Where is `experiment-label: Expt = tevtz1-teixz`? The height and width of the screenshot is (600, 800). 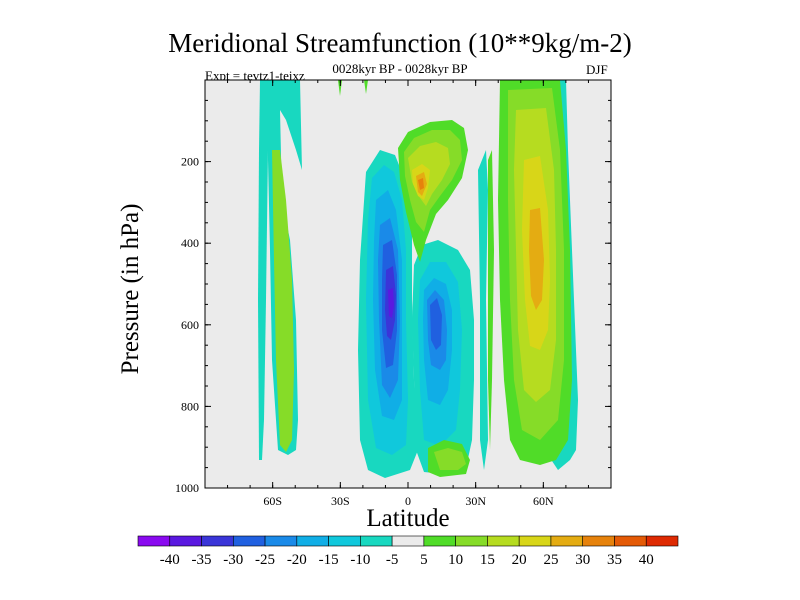 experiment-label: Expt = tevtz1-teixz is located at coordinates (255, 75).